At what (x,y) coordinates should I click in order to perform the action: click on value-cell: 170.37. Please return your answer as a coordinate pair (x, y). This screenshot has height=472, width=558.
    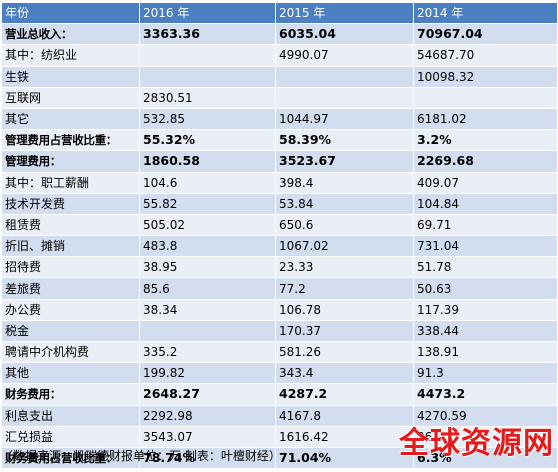
    Looking at the image, I should click on (344, 331).